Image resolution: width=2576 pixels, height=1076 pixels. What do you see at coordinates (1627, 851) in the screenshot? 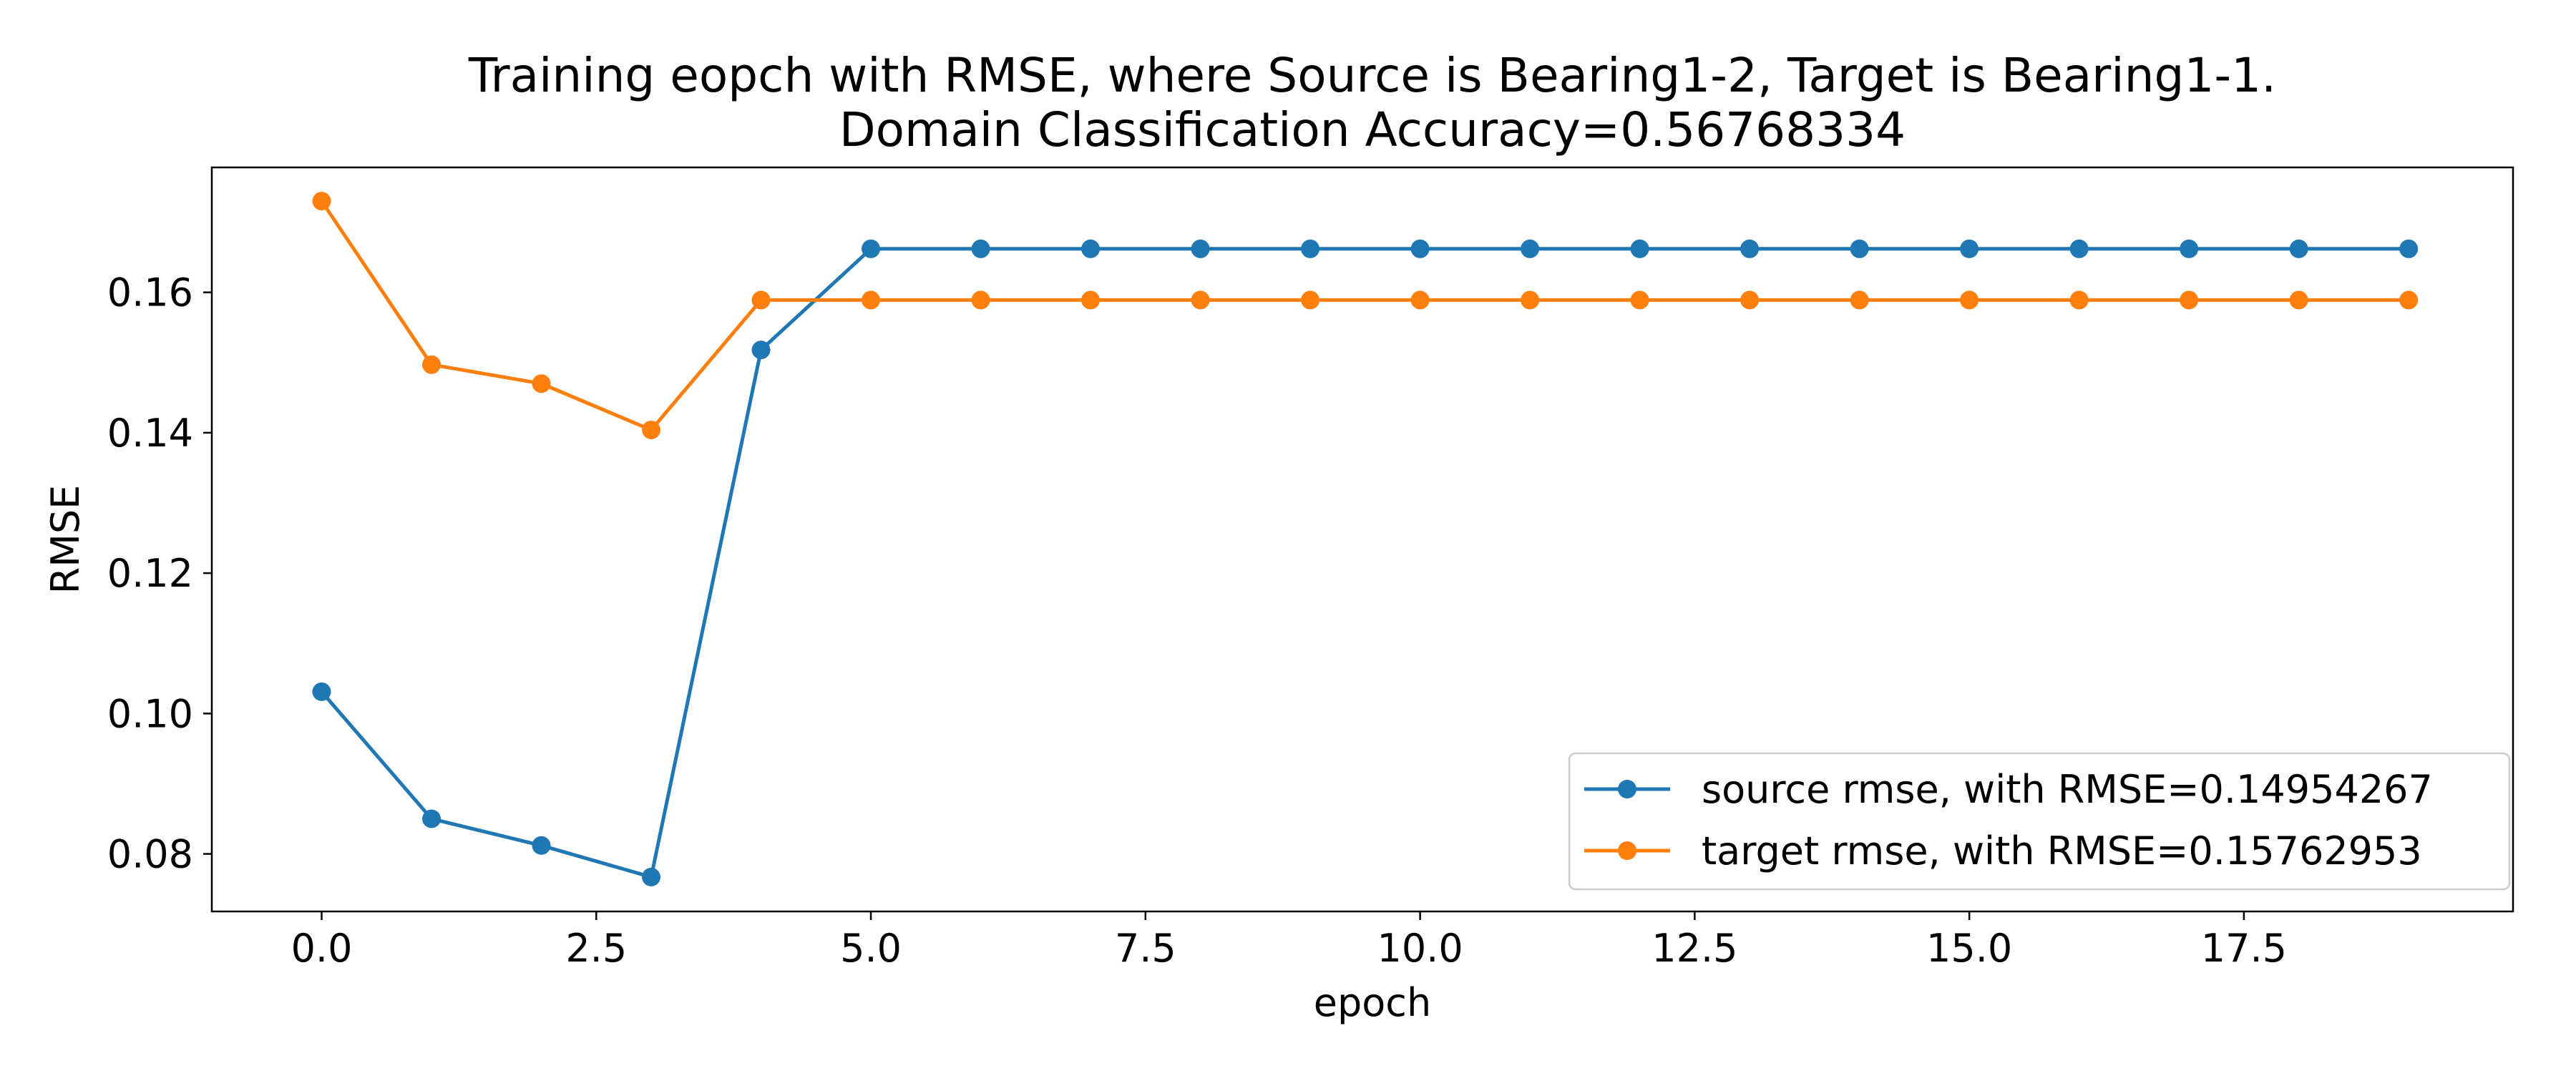
I see `legend-target-marker` at bounding box center [1627, 851].